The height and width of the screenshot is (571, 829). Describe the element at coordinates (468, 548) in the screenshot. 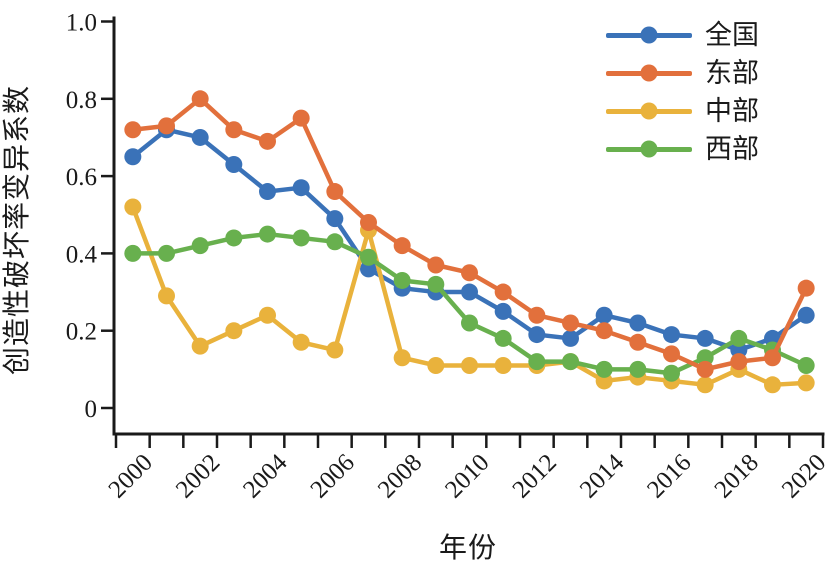

I see `x-axis-title: 年份` at that location.